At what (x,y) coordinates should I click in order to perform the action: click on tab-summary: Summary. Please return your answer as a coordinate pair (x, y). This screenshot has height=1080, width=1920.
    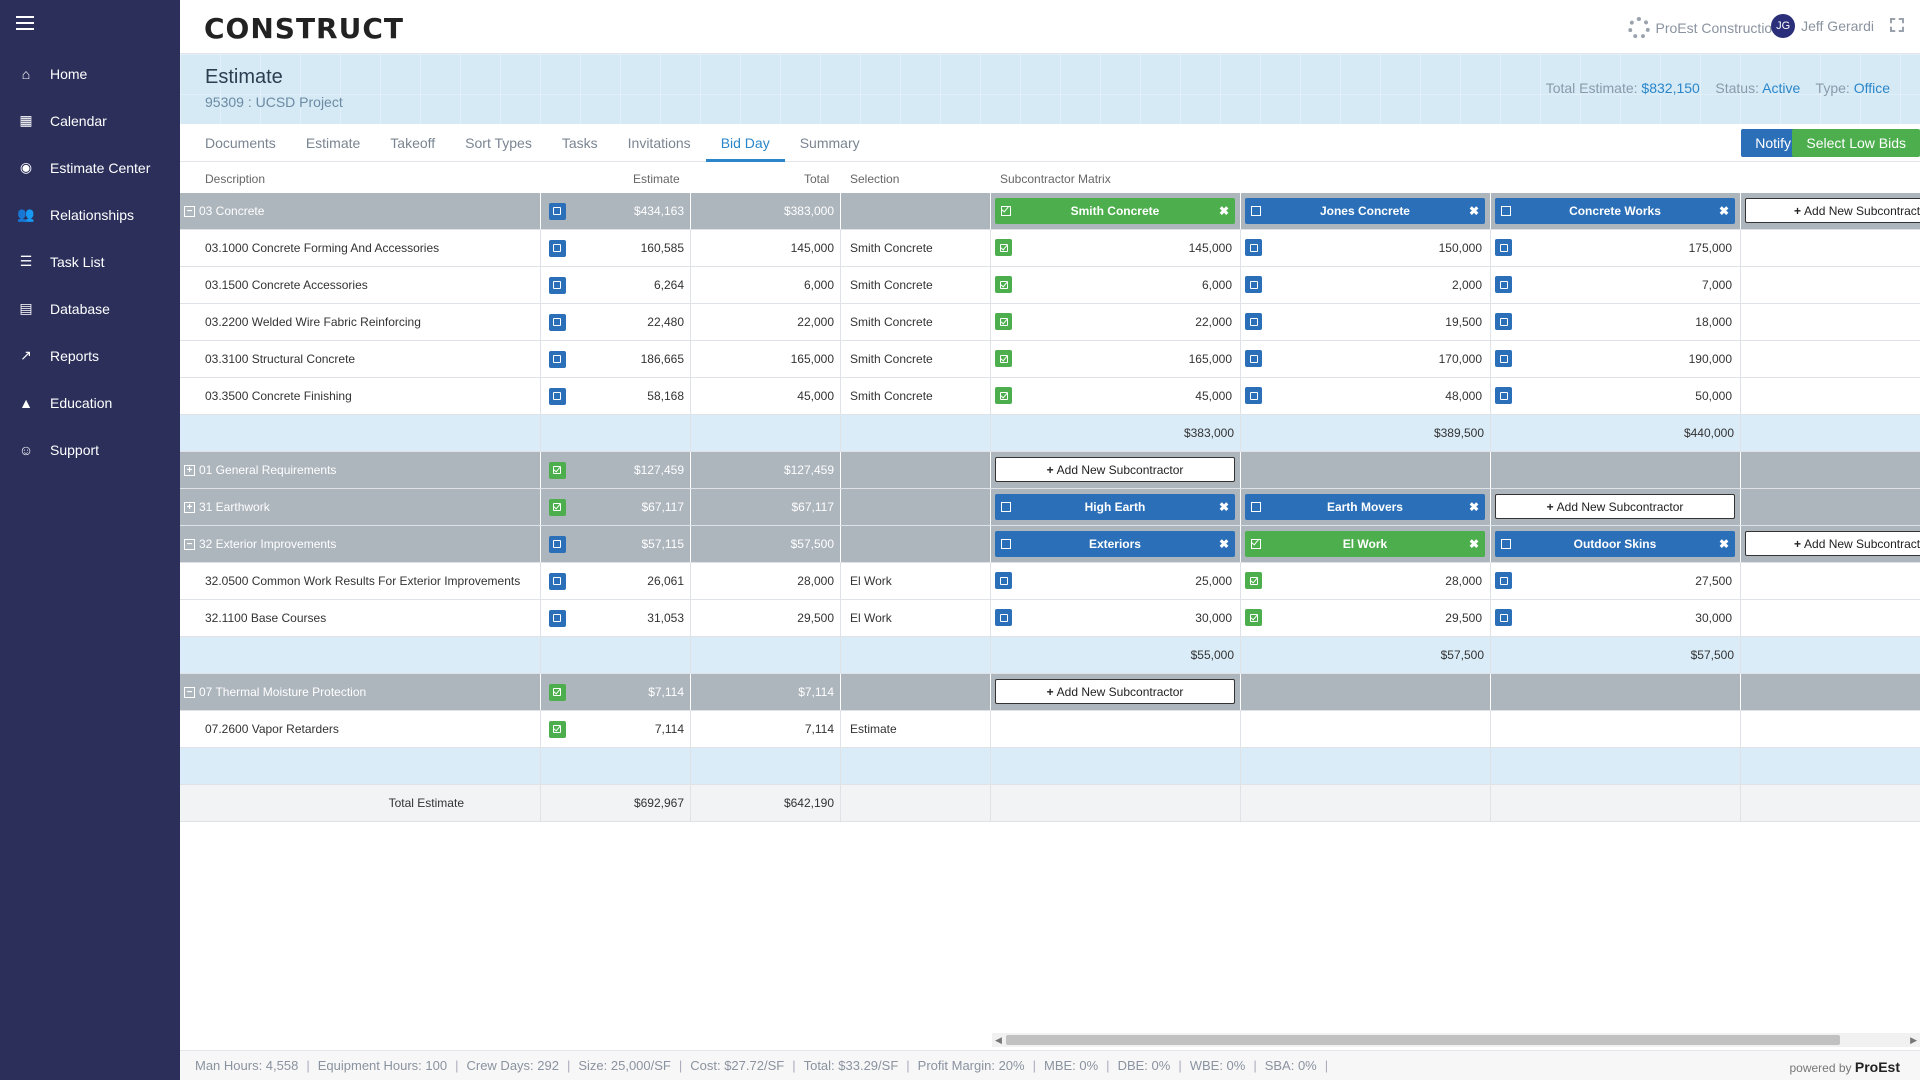
    Looking at the image, I should click on (829, 143).